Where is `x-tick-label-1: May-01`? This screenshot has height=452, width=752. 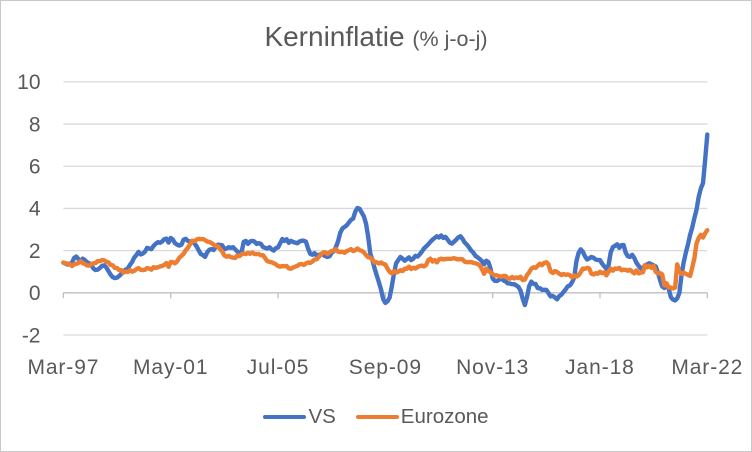 x-tick-label-1: May-01 is located at coordinates (169, 366).